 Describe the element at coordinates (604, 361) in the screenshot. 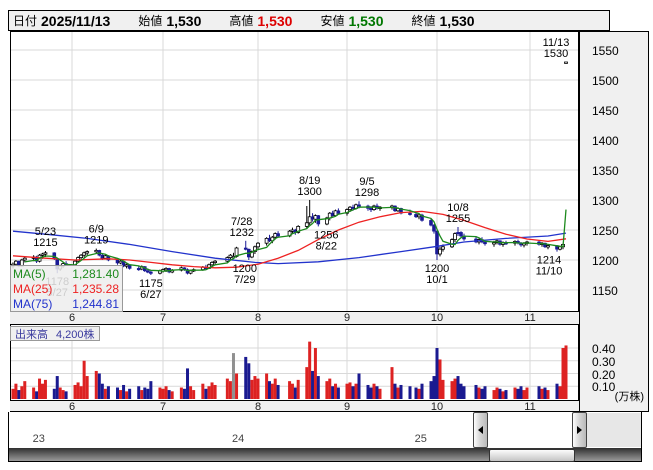

I see `volume-tick-label: 0.30` at that location.